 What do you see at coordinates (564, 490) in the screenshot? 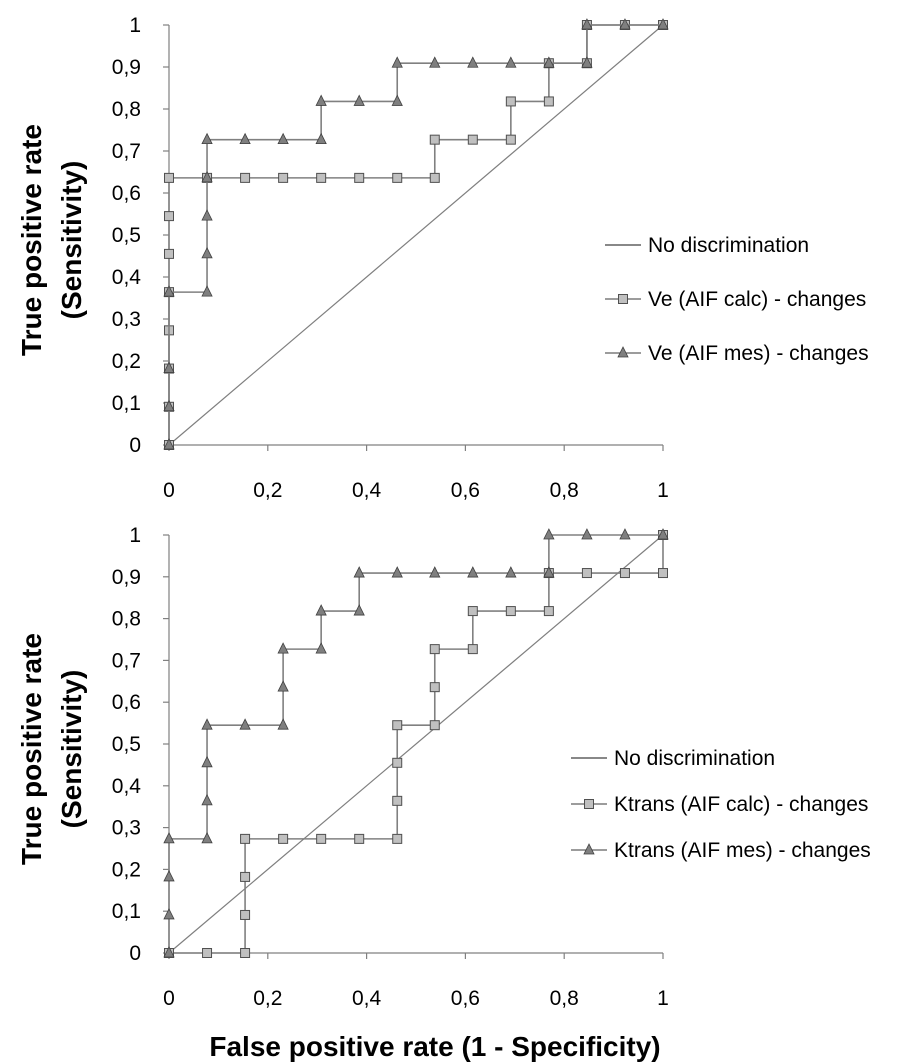
I see `x-tick-label: 0,8` at bounding box center [564, 490].